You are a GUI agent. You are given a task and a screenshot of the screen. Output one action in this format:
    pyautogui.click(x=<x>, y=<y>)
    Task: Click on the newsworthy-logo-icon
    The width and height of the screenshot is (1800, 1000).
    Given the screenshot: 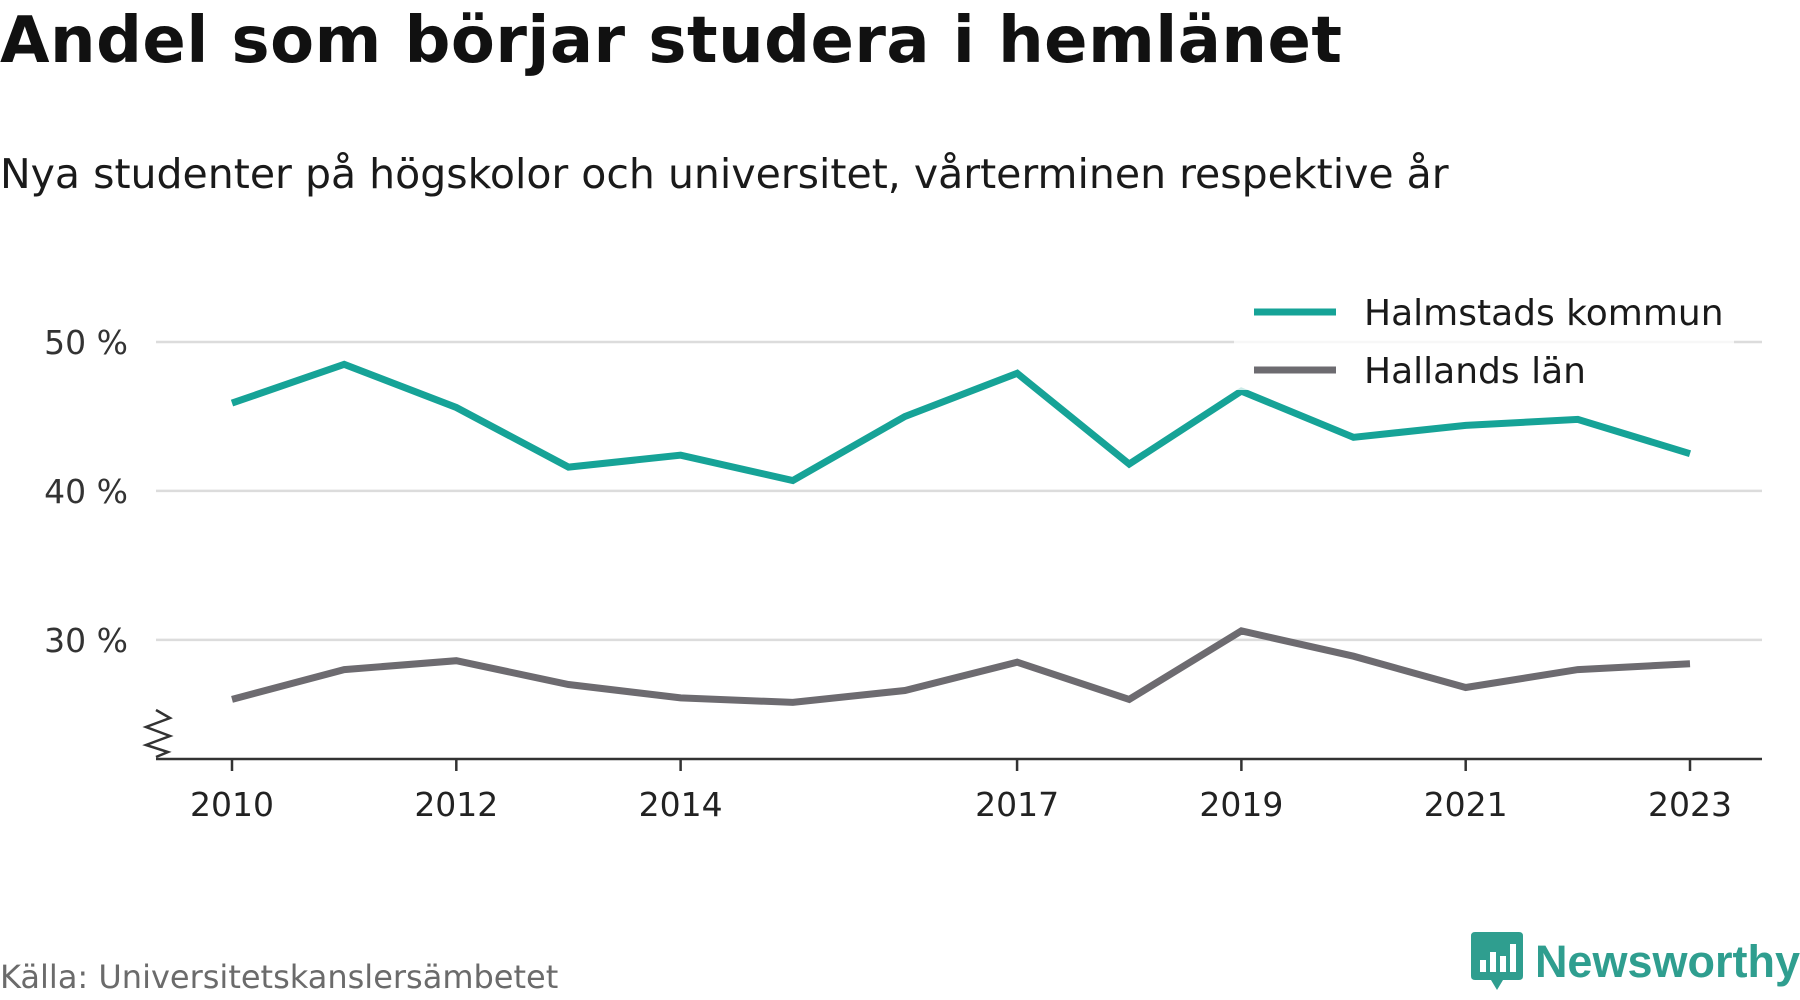 What is the action you would take?
    pyautogui.click(x=1496, y=961)
    